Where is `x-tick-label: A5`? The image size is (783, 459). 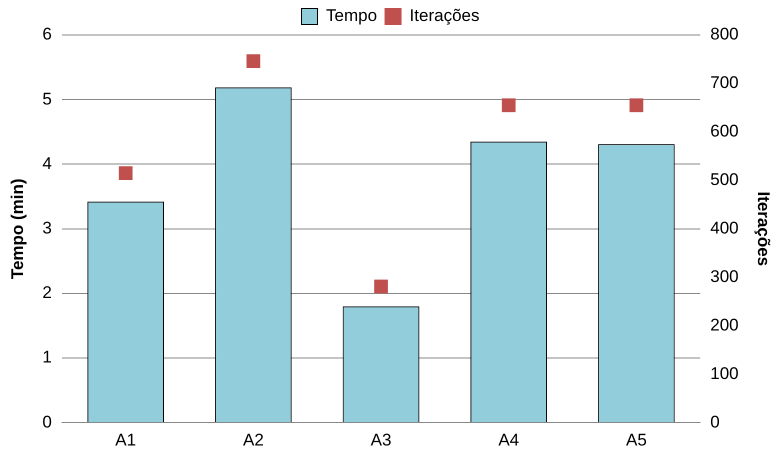
x-tick-label: A5 is located at coordinates (636, 440).